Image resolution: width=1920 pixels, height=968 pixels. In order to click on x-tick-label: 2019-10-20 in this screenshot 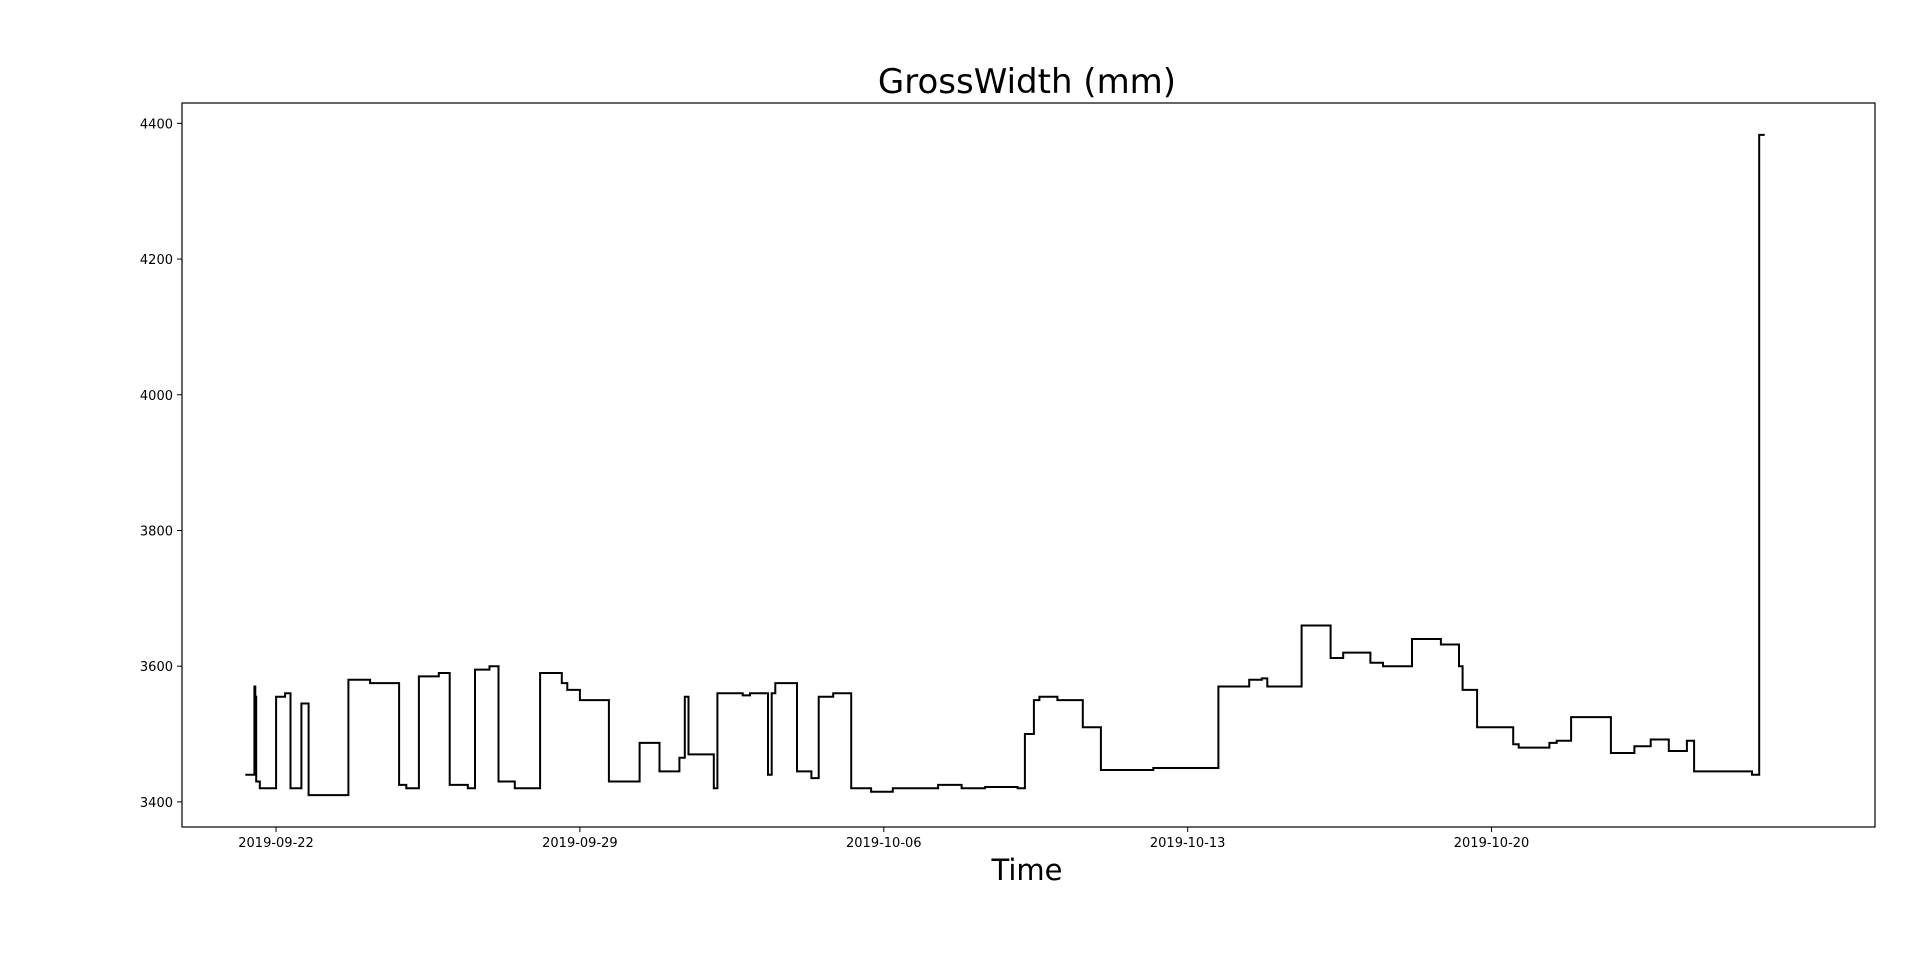, I will do `click(1492, 843)`.